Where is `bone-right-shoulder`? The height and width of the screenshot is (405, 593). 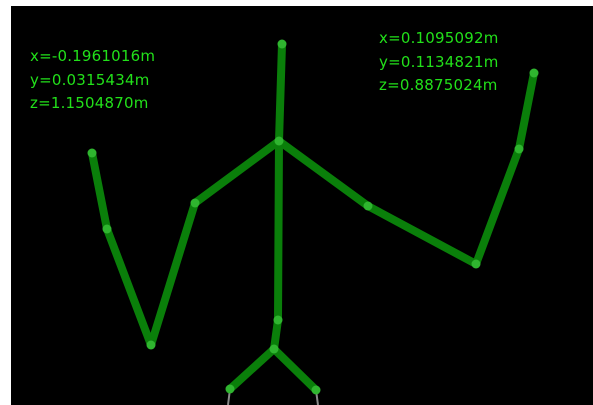 bone-right-shoulder is located at coordinates (323, 173).